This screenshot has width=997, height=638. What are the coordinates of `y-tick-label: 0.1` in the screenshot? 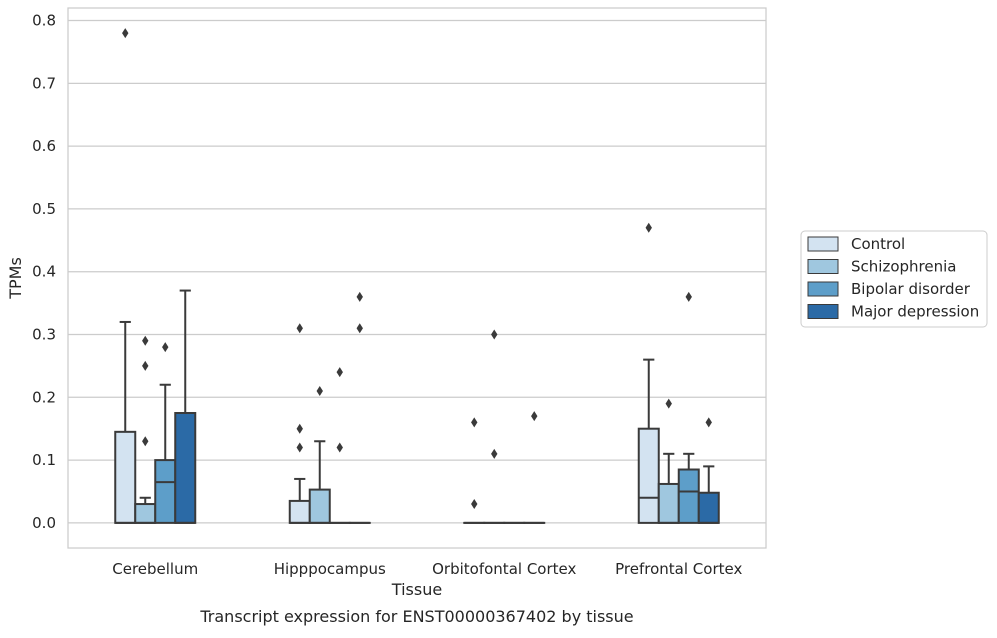 It's located at (44, 460).